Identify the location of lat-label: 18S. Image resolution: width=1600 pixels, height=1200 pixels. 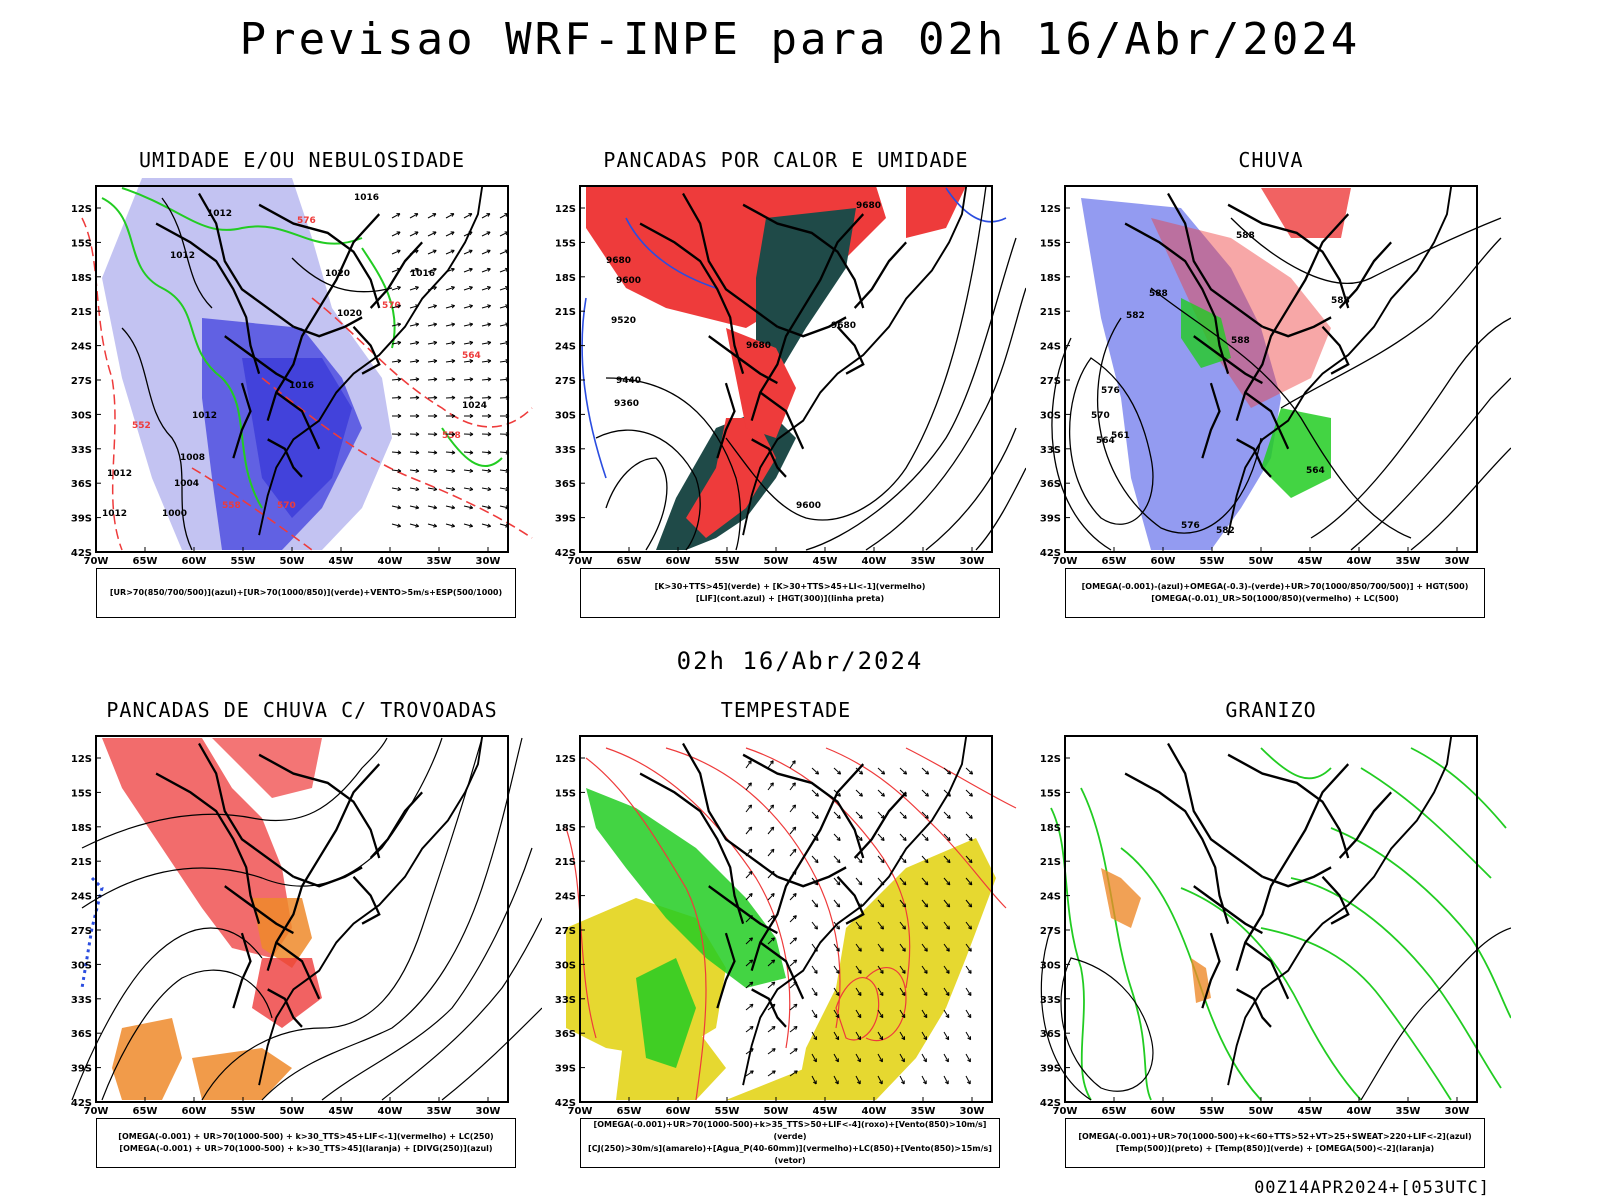
(81, 828).